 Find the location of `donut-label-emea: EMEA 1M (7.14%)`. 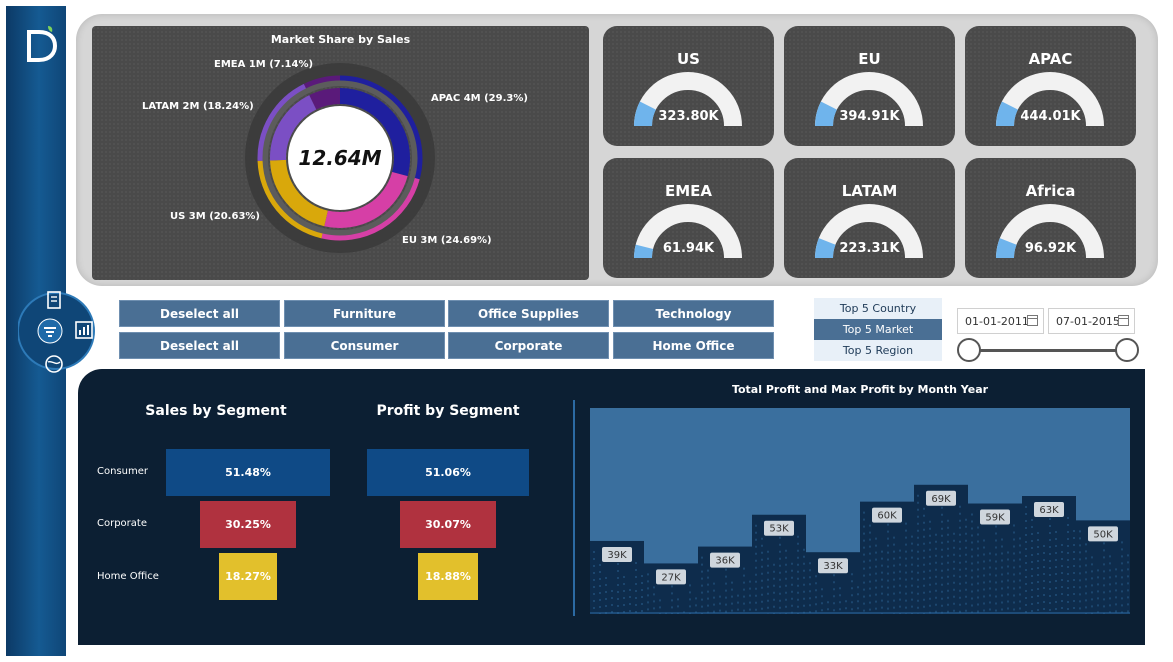

donut-label-emea: EMEA 1M (7.14%) is located at coordinates (264, 64).